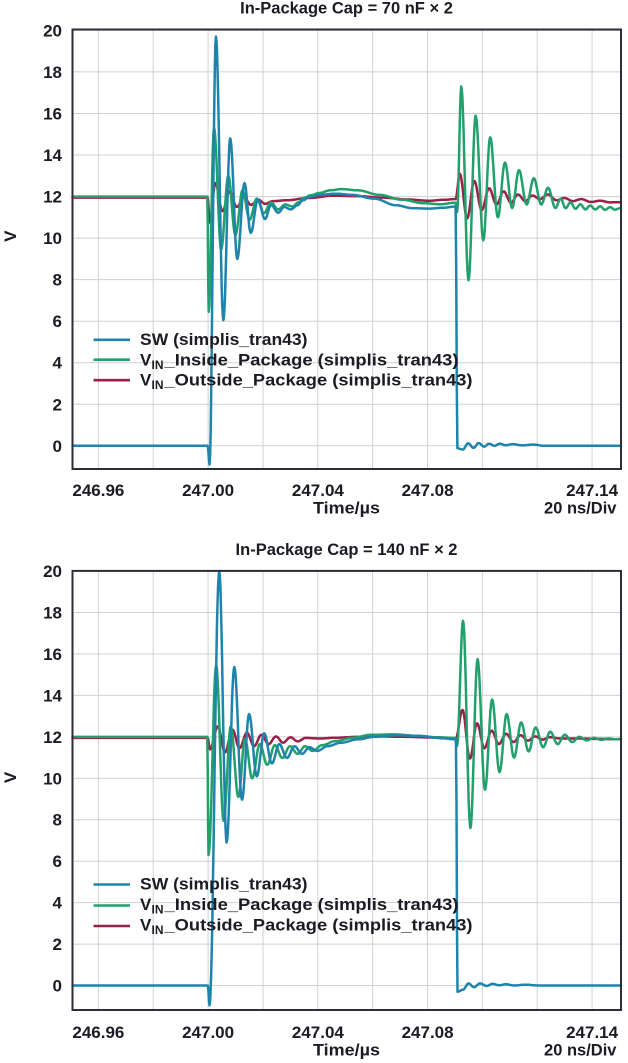 The width and height of the screenshot is (628, 1063). I want to click on svg-text: In-Package Cap = 140 nF × 2, so click(347, 550).